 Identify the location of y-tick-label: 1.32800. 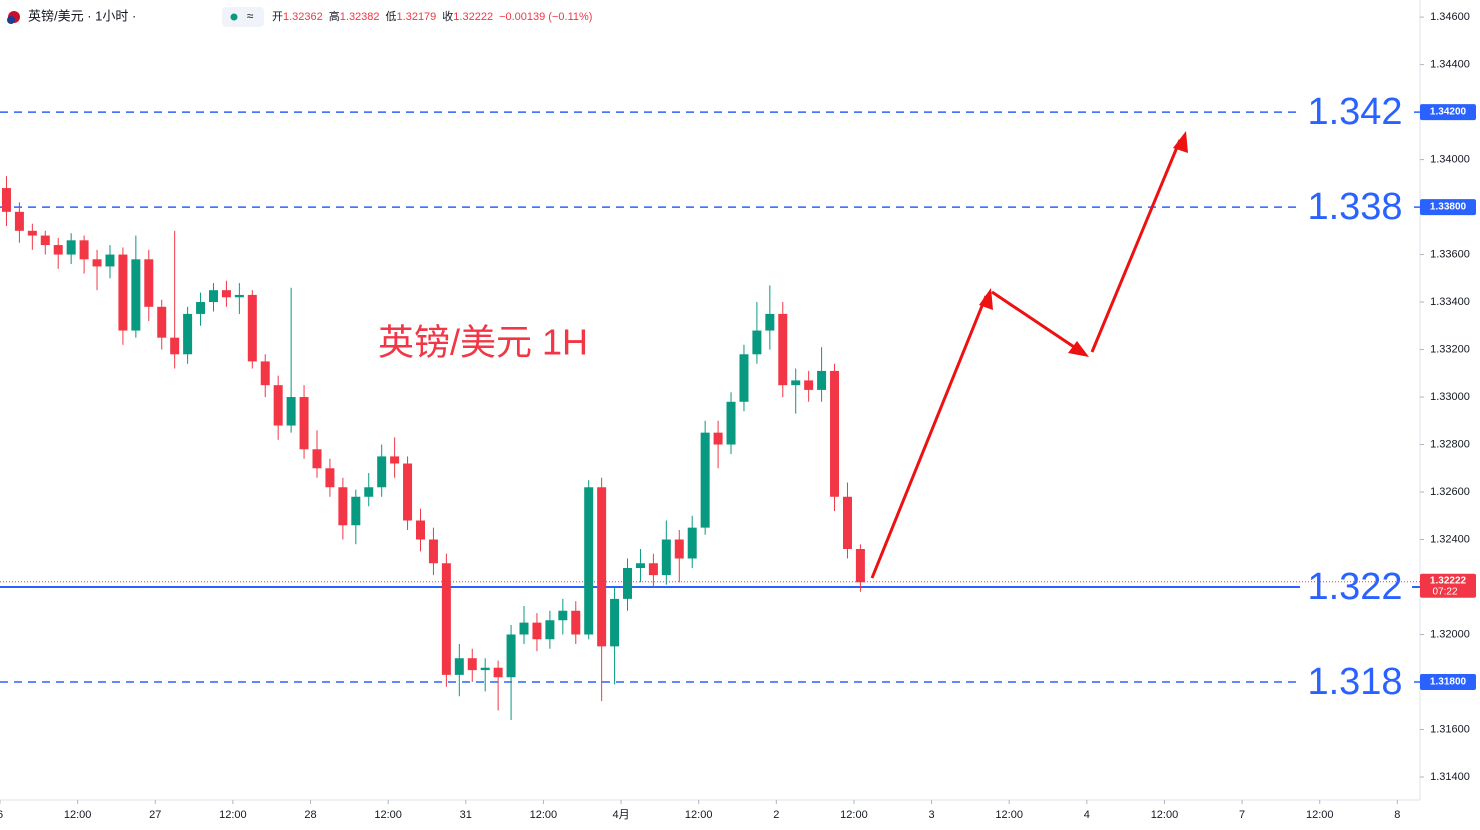
(1450, 444).